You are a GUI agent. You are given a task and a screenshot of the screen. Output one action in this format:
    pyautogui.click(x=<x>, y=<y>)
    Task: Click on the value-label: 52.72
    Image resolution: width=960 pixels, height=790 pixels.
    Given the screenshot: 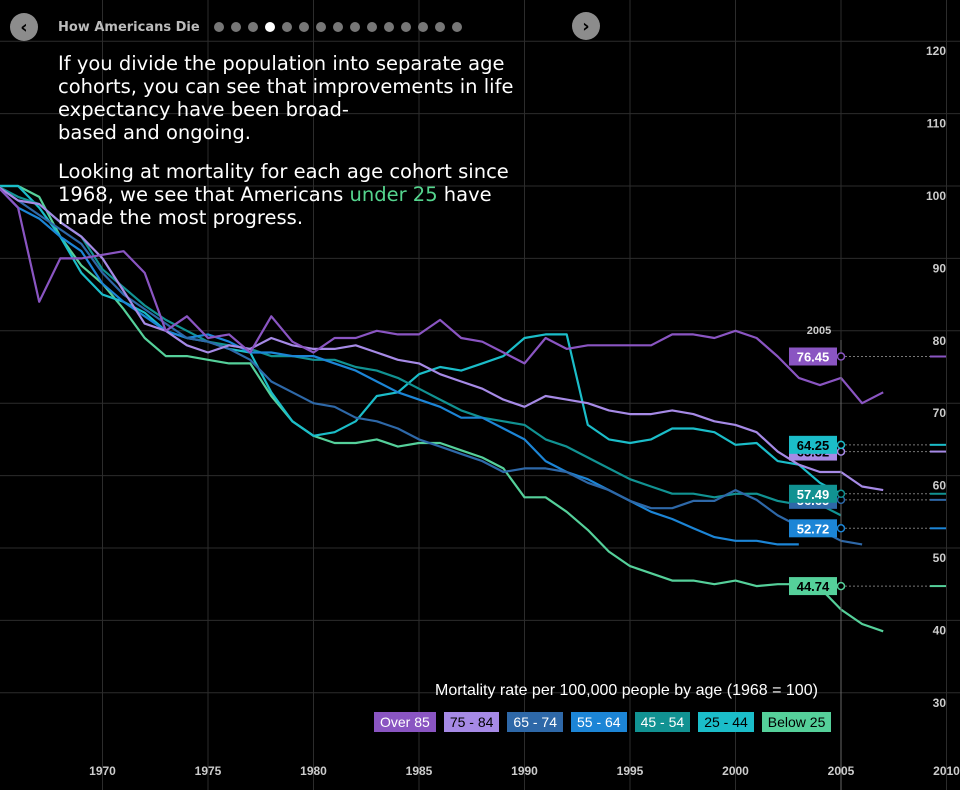 What is the action you would take?
    pyautogui.click(x=813, y=528)
    